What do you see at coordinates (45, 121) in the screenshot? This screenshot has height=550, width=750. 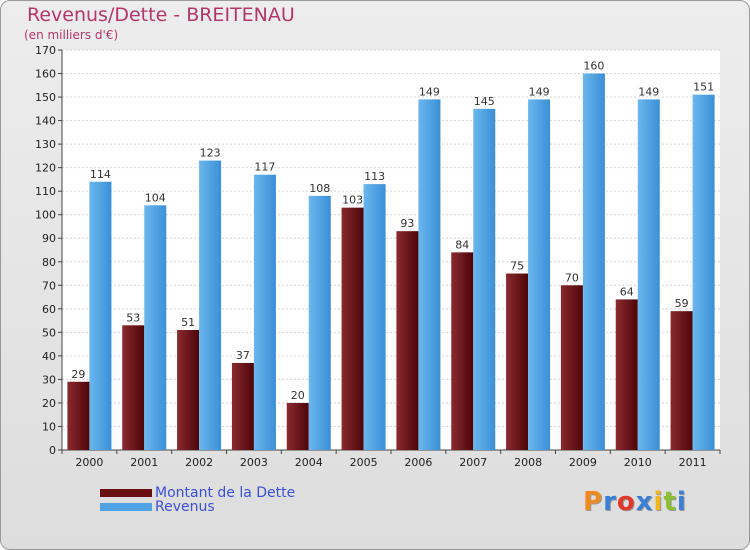 I see `y-tick-label: 140` at bounding box center [45, 121].